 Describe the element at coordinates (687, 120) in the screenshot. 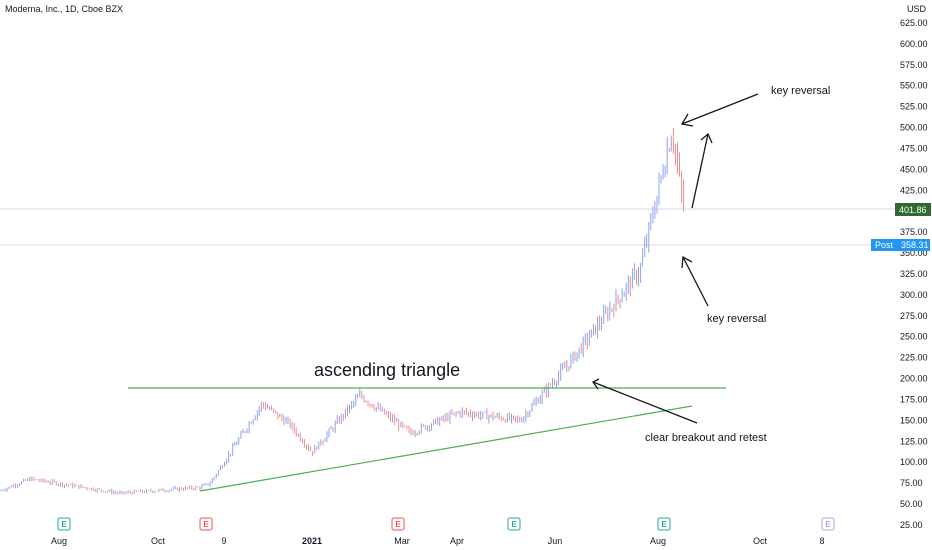

I see `arrow-key-reversal-top-head` at that location.